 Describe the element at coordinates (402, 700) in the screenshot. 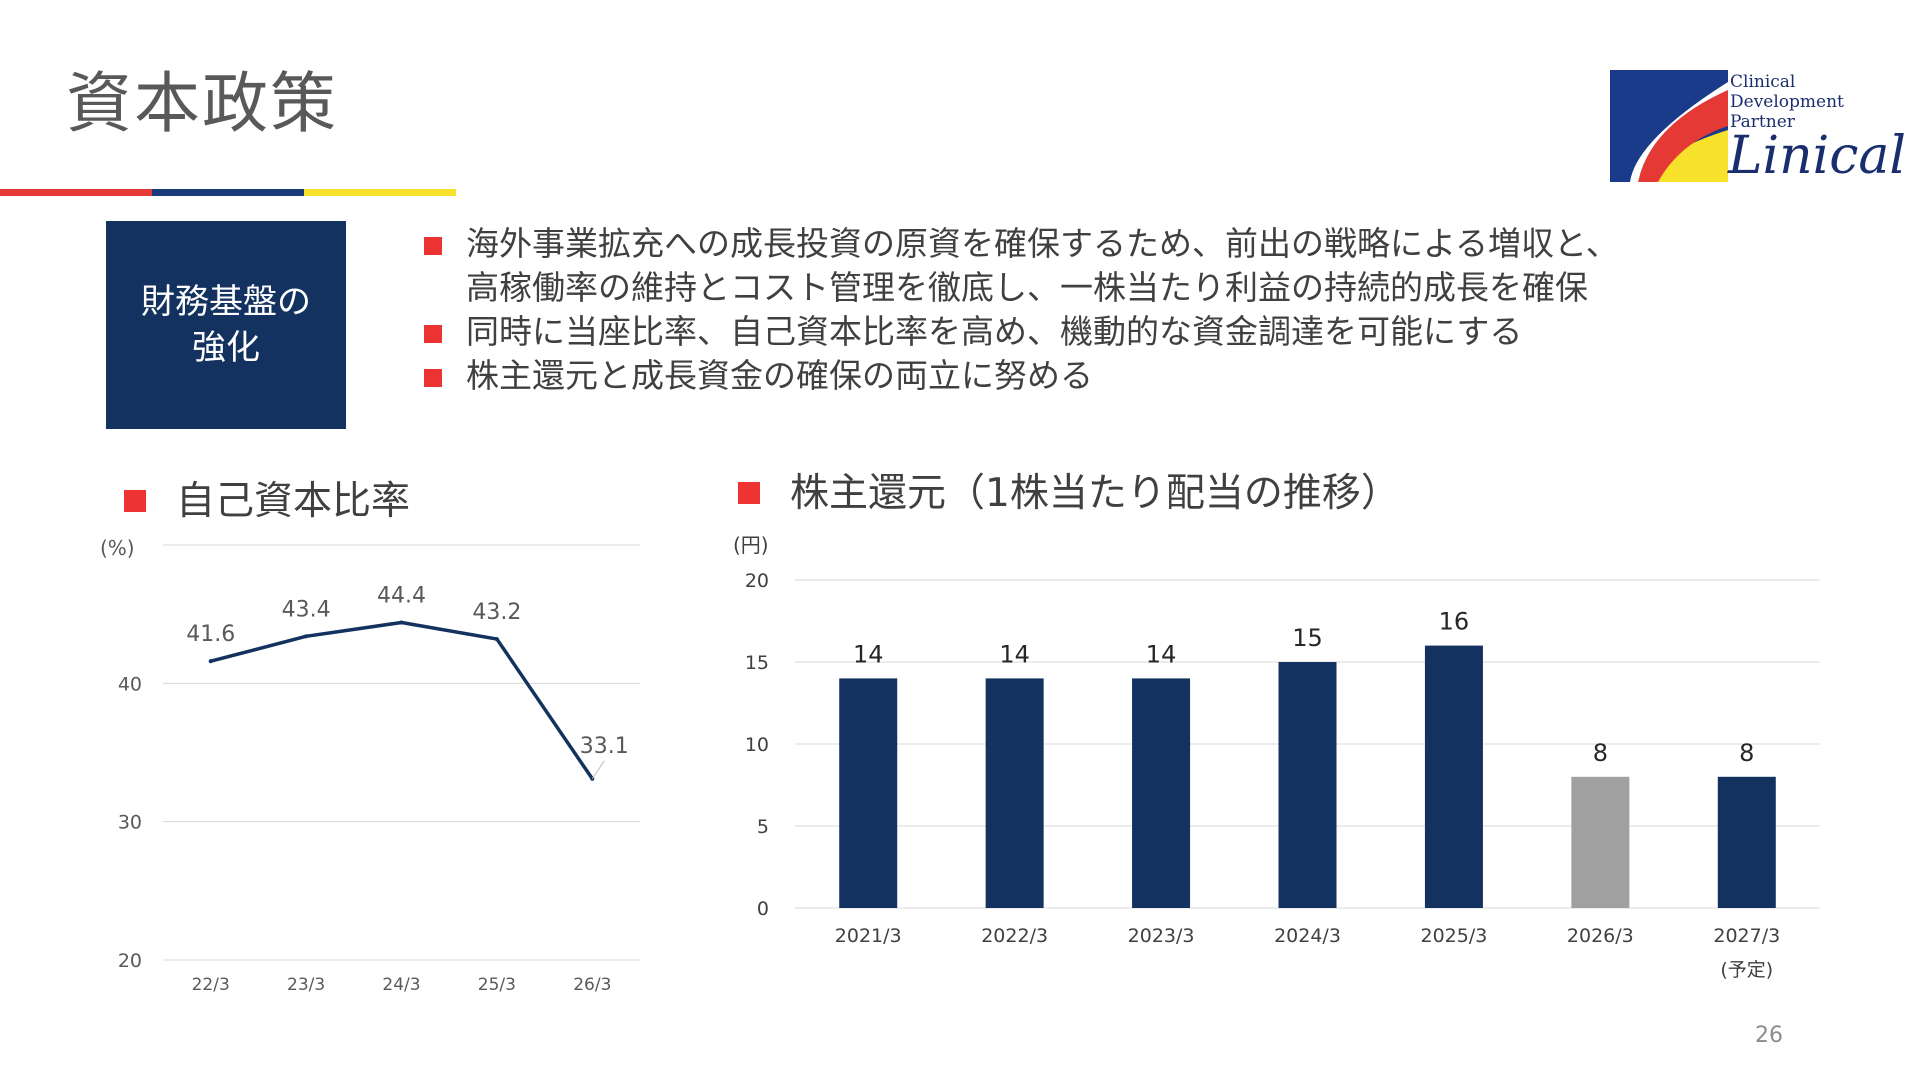

I see `series-line` at that location.